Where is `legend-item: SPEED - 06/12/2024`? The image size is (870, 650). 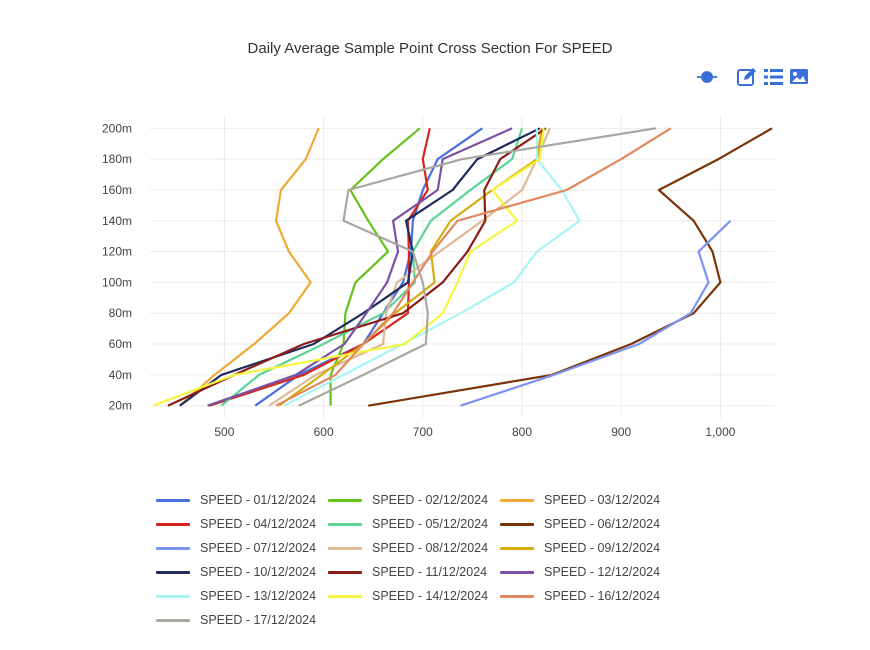 legend-item: SPEED - 06/12/2024 is located at coordinates (580, 524).